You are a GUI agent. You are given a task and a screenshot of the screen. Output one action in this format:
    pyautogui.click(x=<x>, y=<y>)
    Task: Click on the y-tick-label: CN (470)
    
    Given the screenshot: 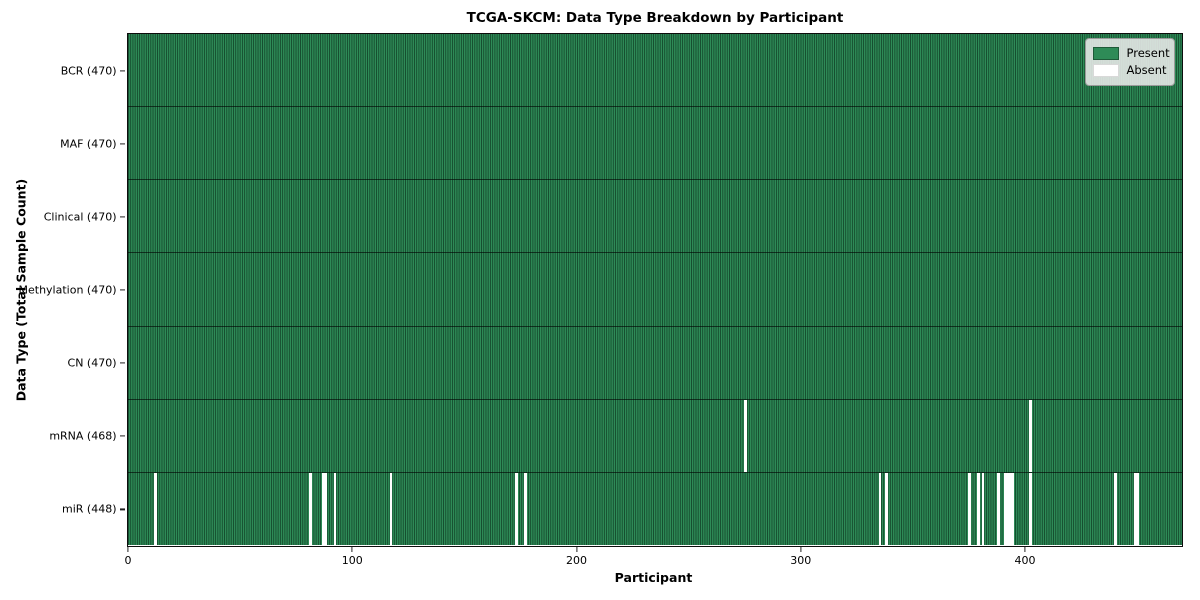 What is the action you would take?
    pyautogui.click(x=92, y=363)
    